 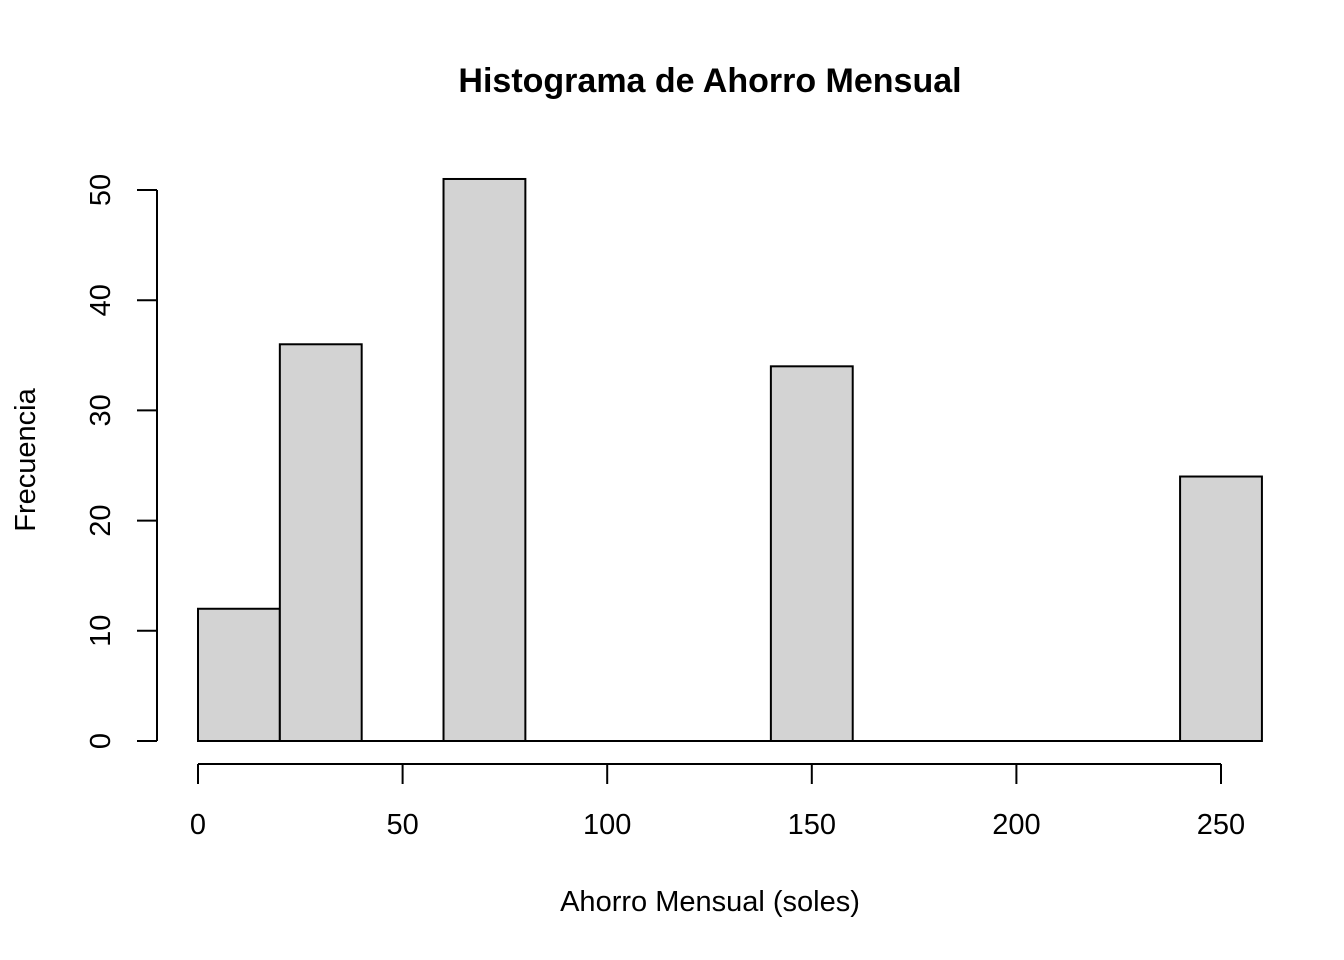 I want to click on y-tick-label: 10, so click(x=101, y=631).